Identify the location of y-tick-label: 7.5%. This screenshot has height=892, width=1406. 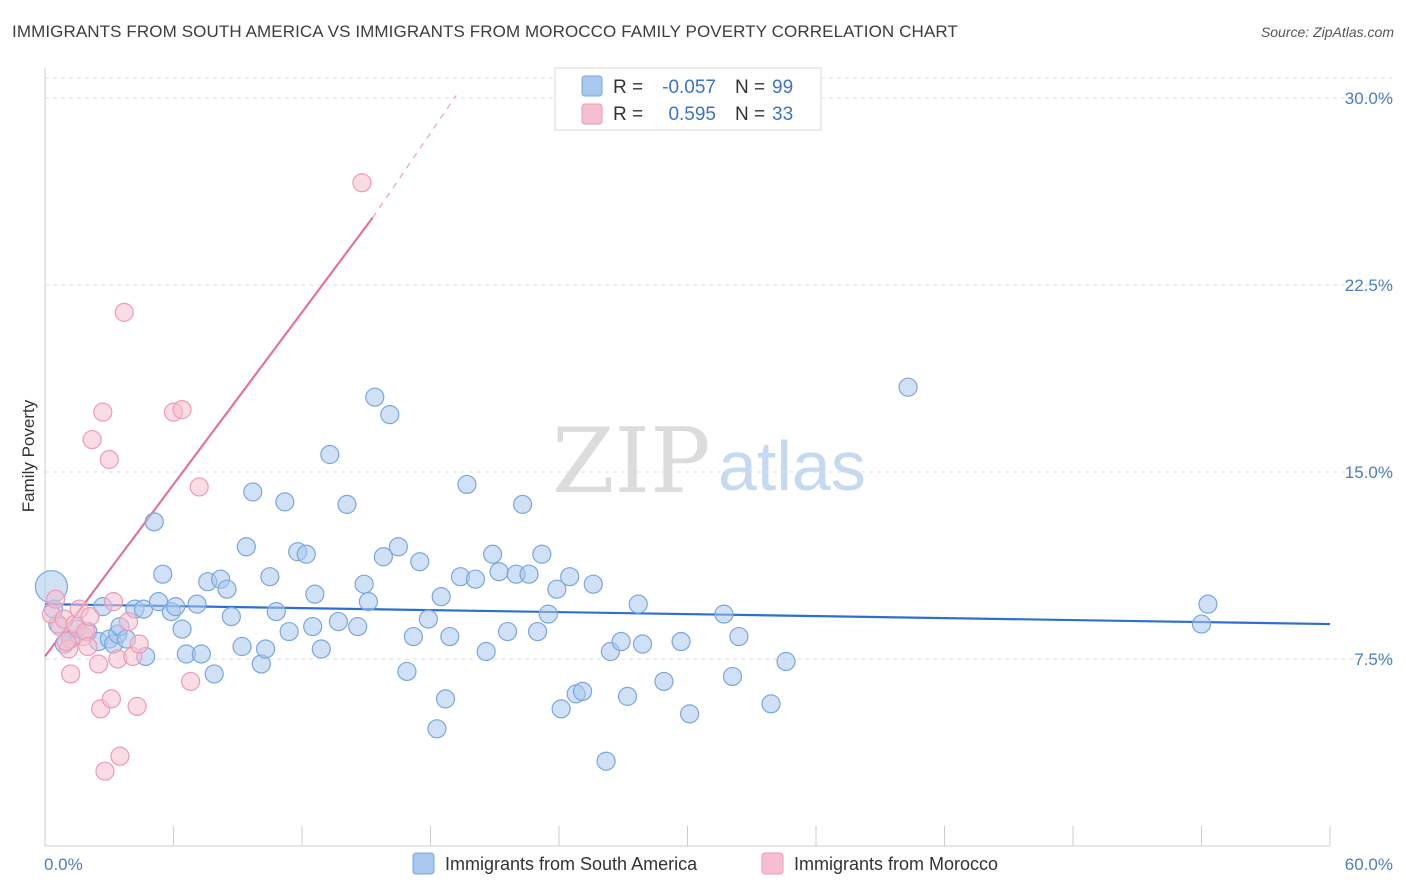
(1373, 659).